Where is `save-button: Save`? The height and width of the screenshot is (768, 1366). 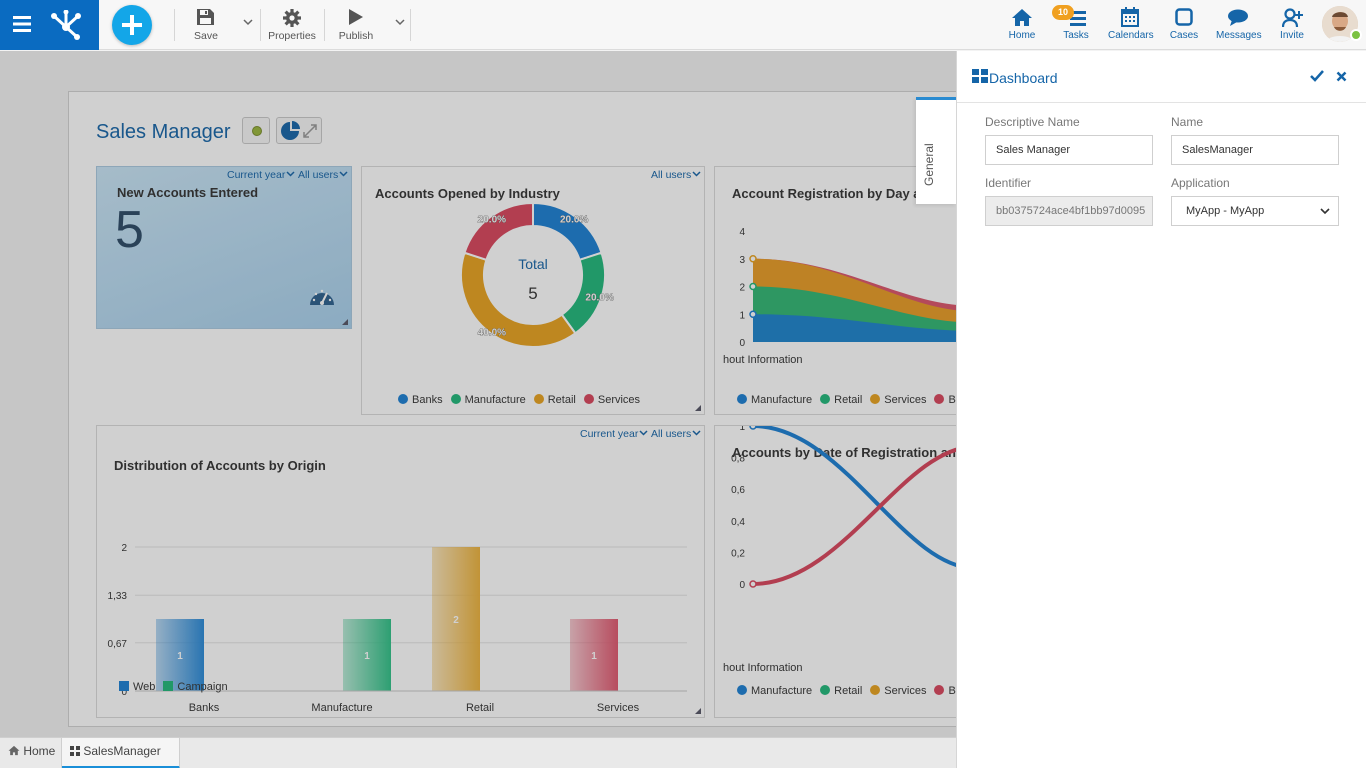
save-button: Save is located at coordinates (206, 25).